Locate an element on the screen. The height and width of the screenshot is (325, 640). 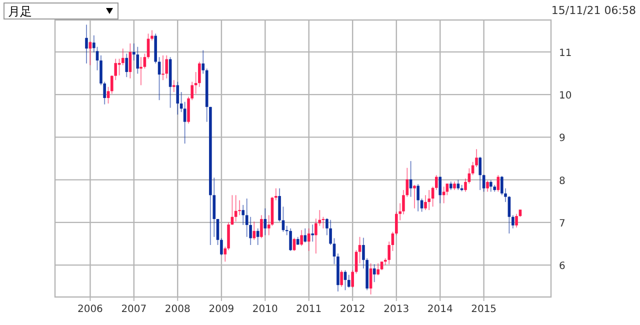
y-tick-label: 8 is located at coordinates (562, 181).